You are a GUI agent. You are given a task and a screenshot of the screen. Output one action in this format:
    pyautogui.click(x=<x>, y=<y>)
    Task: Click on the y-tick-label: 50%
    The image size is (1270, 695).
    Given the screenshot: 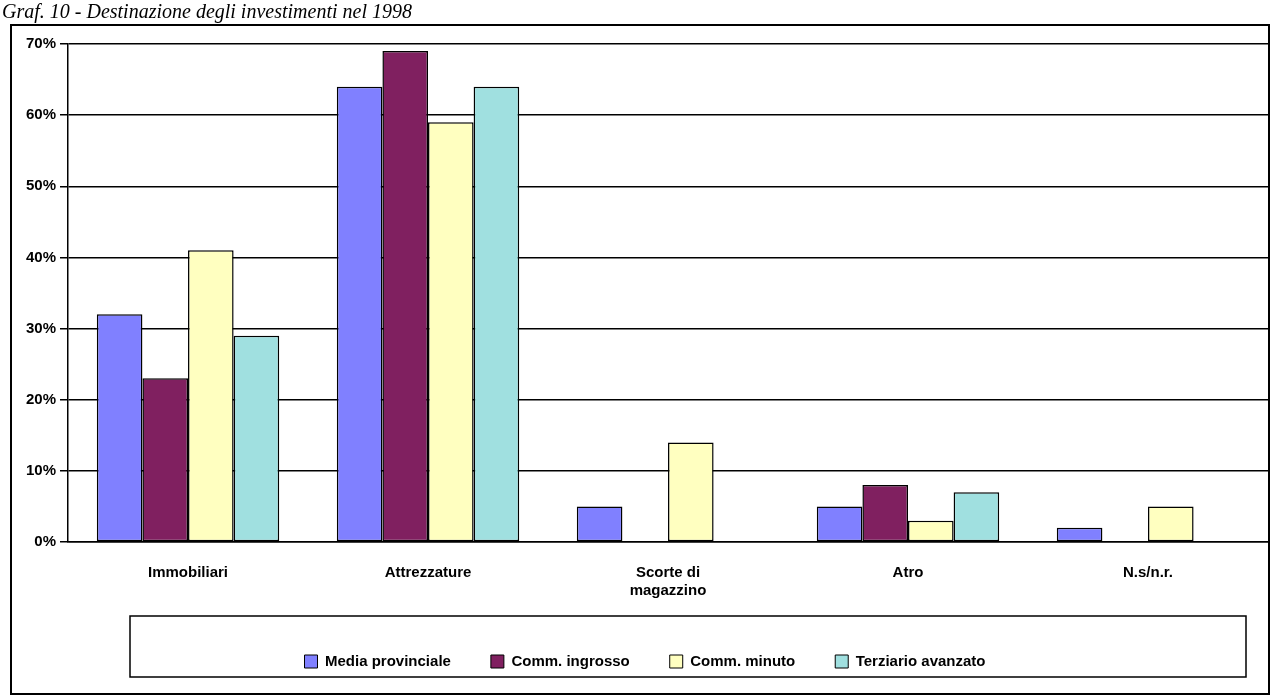 What is the action you would take?
    pyautogui.click(x=41, y=185)
    